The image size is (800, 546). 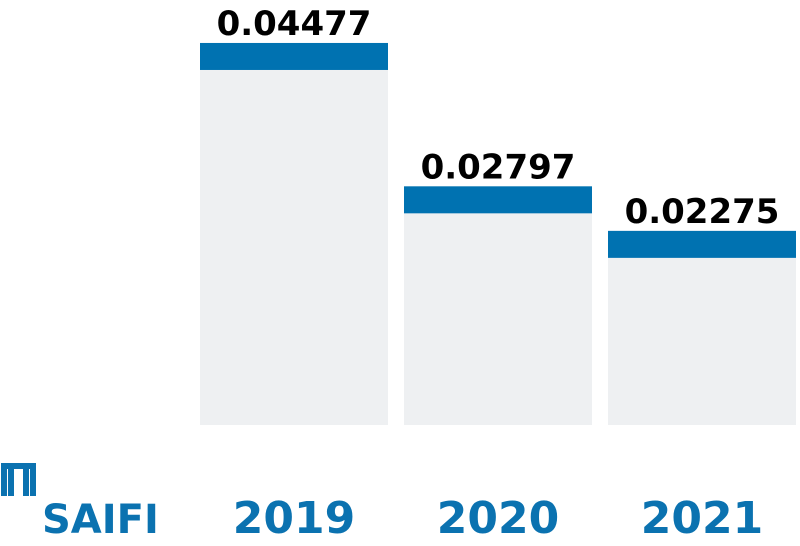 I want to click on x-tick-label: 2019, so click(x=294, y=518).